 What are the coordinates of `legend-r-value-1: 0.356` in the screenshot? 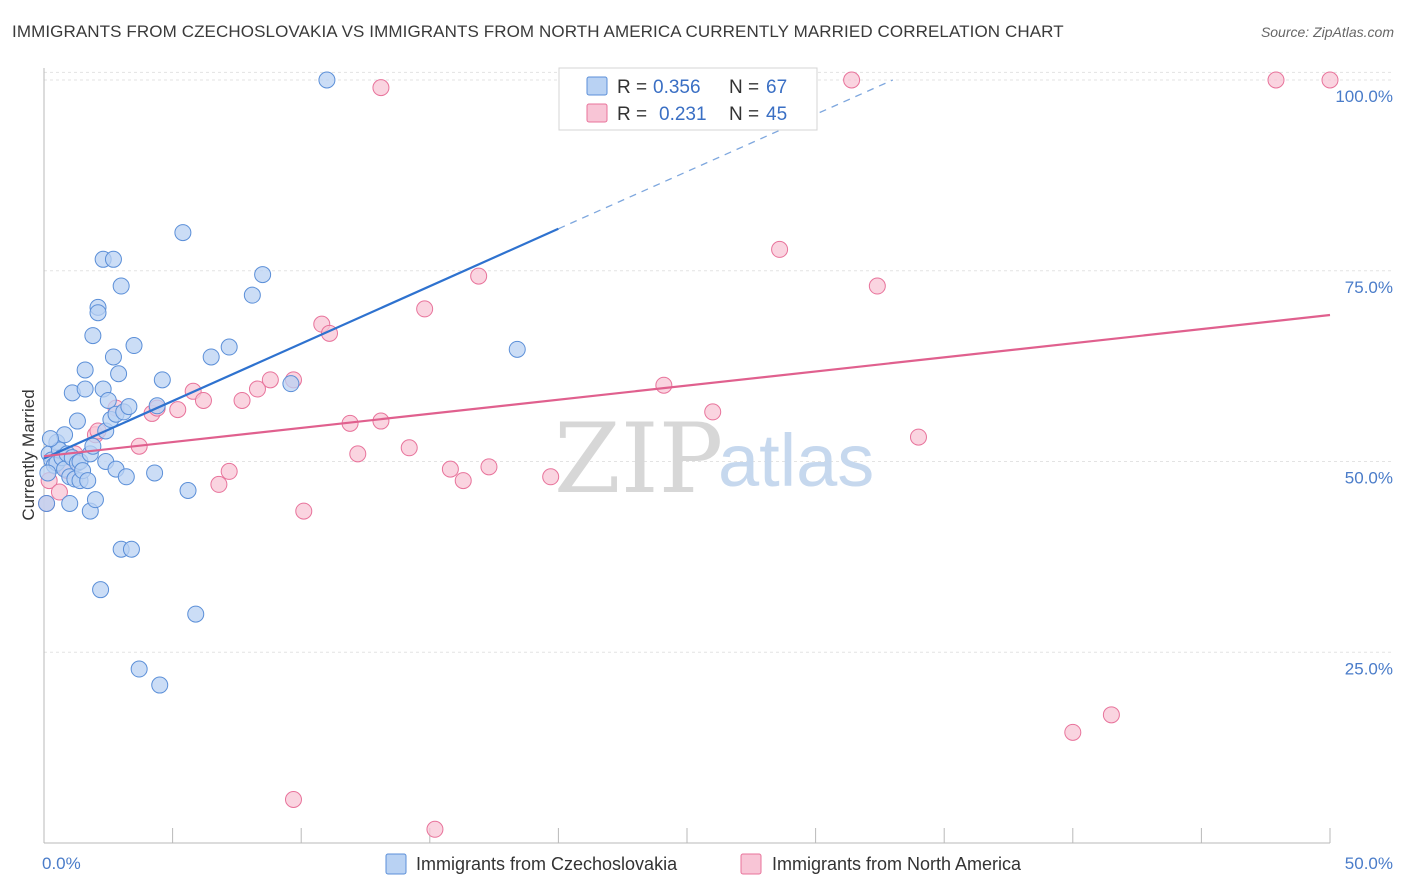 It's located at (677, 87).